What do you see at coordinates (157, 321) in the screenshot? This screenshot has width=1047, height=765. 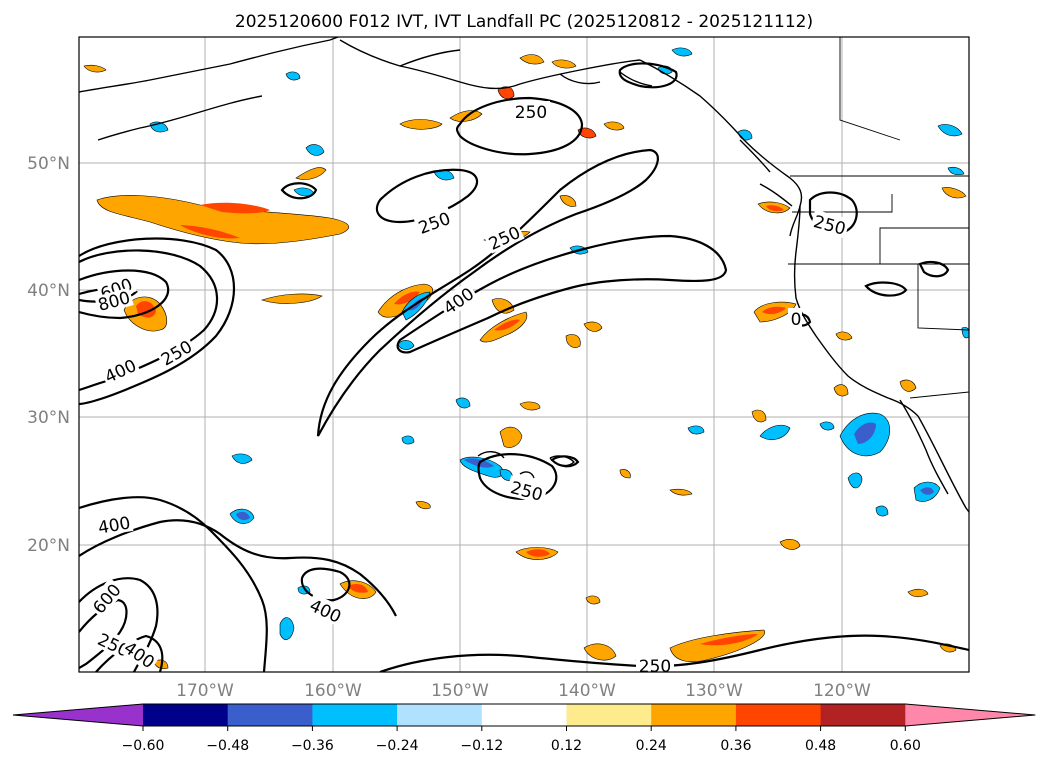 I see `contour-250-west` at bounding box center [157, 321].